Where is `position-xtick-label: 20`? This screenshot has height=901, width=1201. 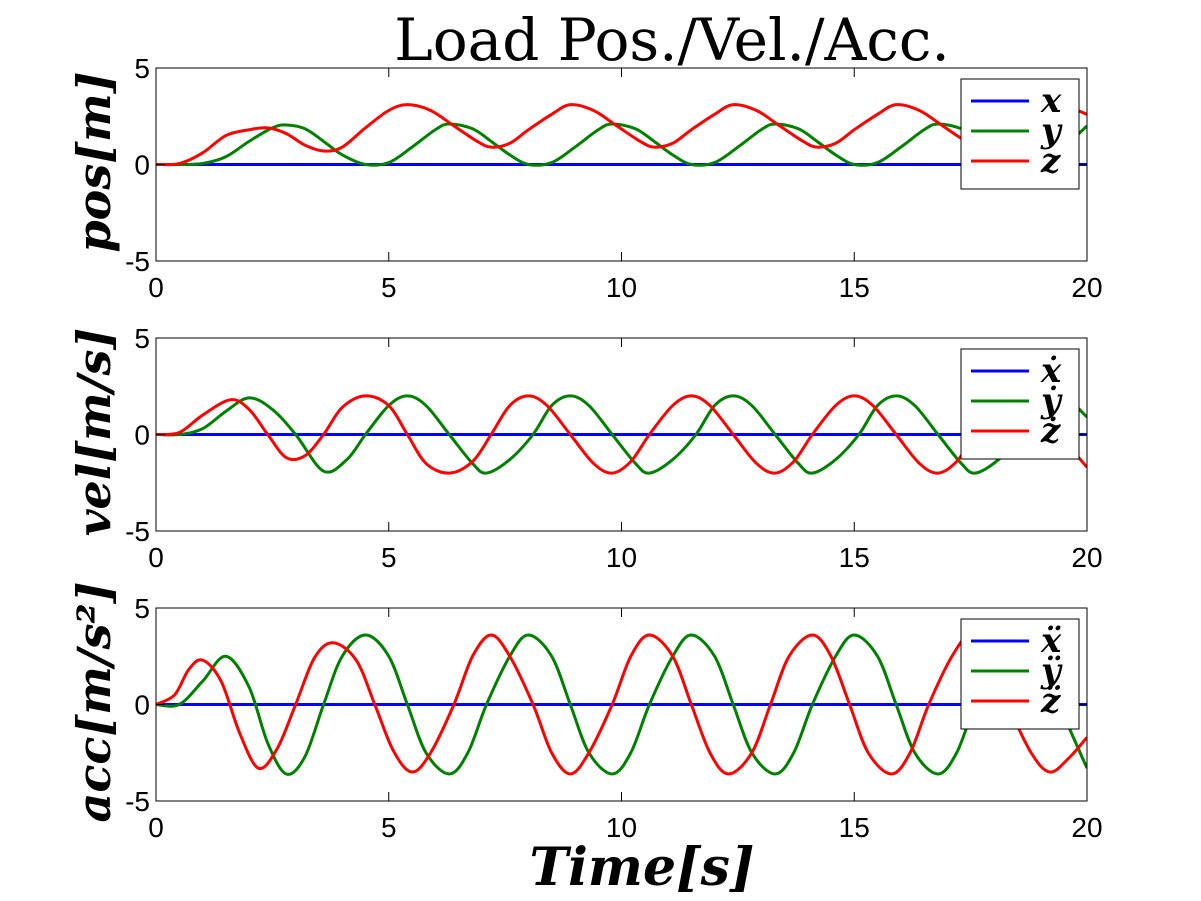 position-xtick-label: 20 is located at coordinates (1086, 287).